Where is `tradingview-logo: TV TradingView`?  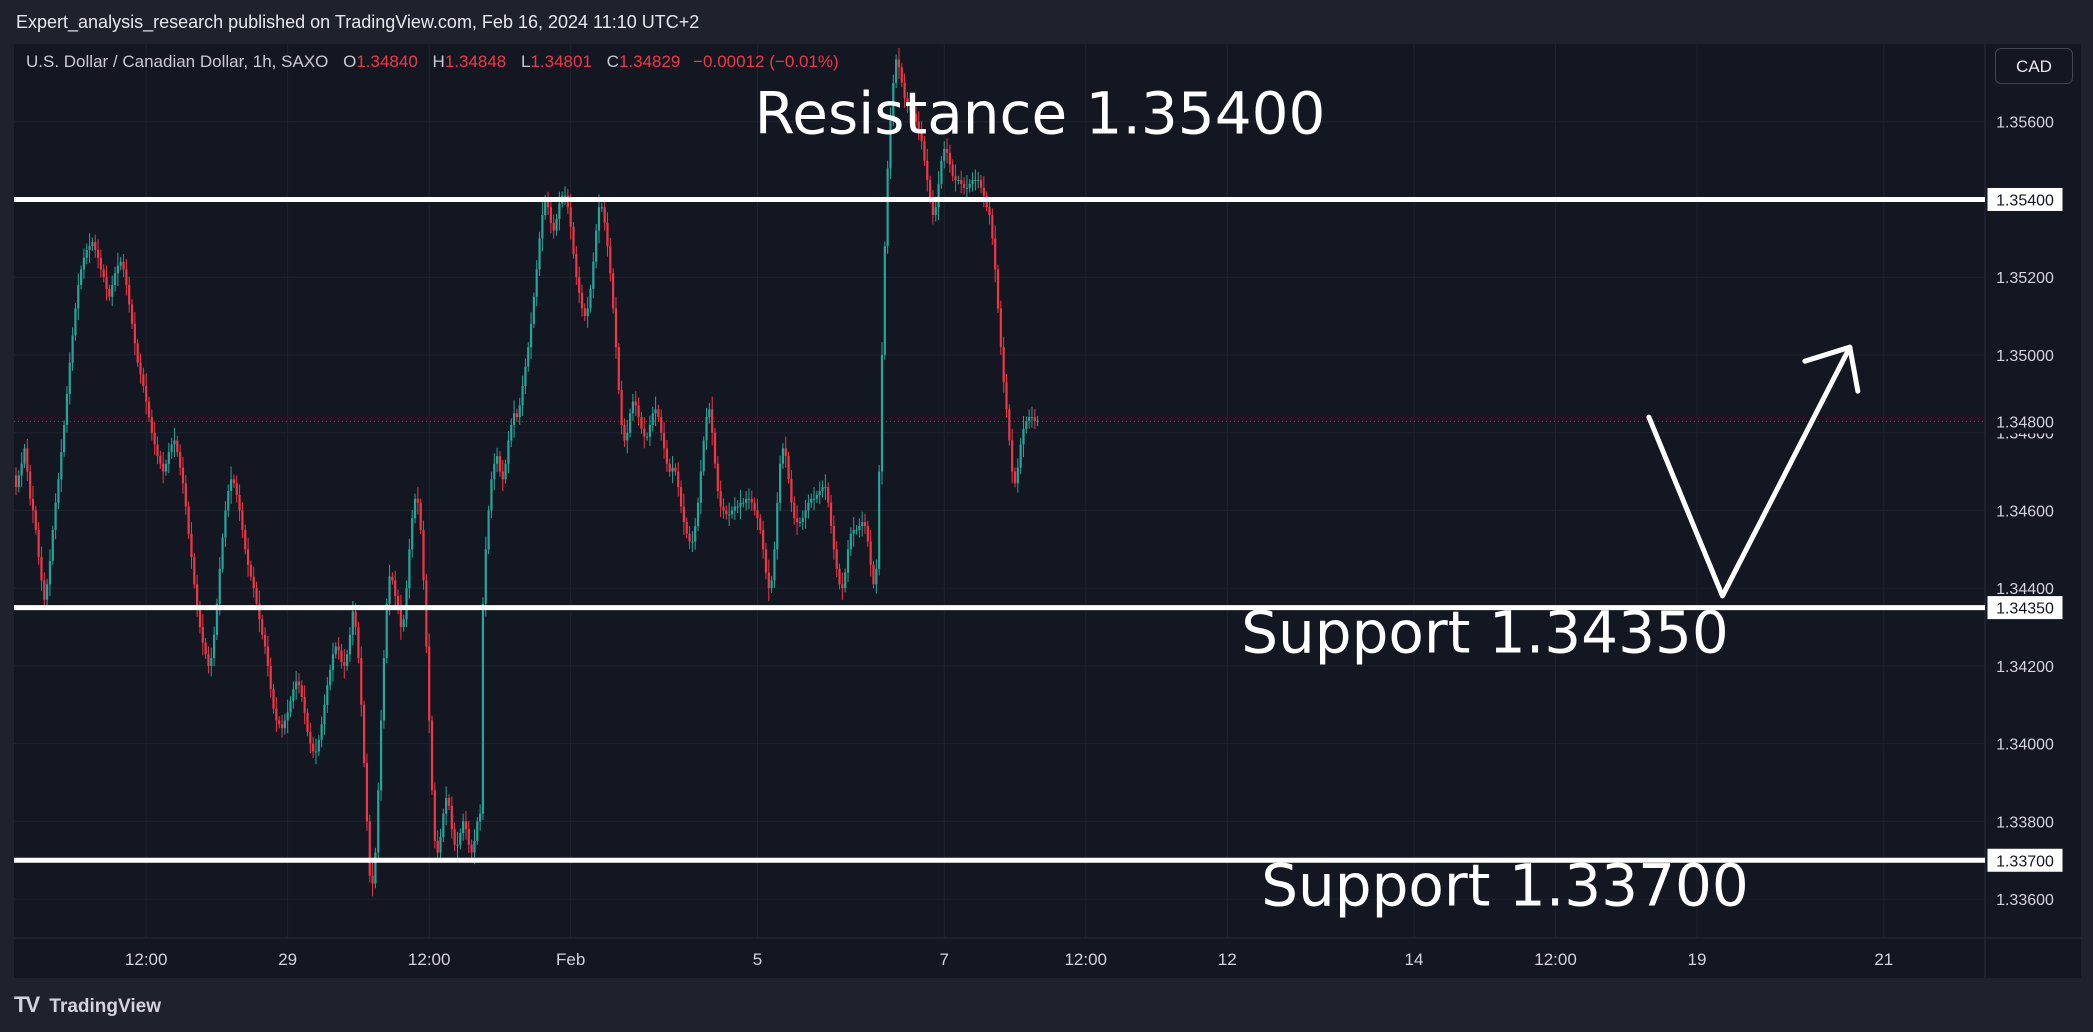
tradingview-logo: TV TradingView is located at coordinates (87, 1005).